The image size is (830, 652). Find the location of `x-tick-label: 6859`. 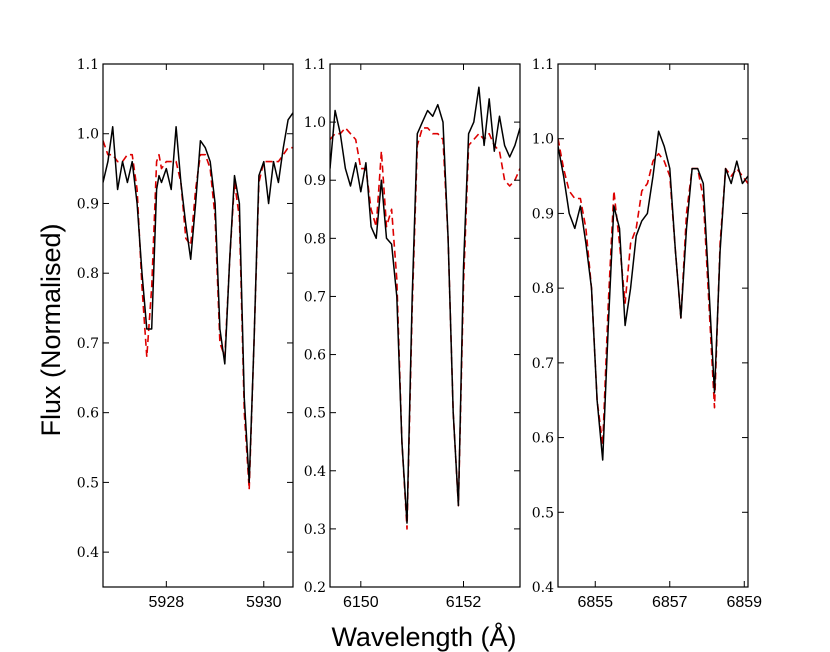

x-tick-label: 6859 is located at coordinates (744, 602).